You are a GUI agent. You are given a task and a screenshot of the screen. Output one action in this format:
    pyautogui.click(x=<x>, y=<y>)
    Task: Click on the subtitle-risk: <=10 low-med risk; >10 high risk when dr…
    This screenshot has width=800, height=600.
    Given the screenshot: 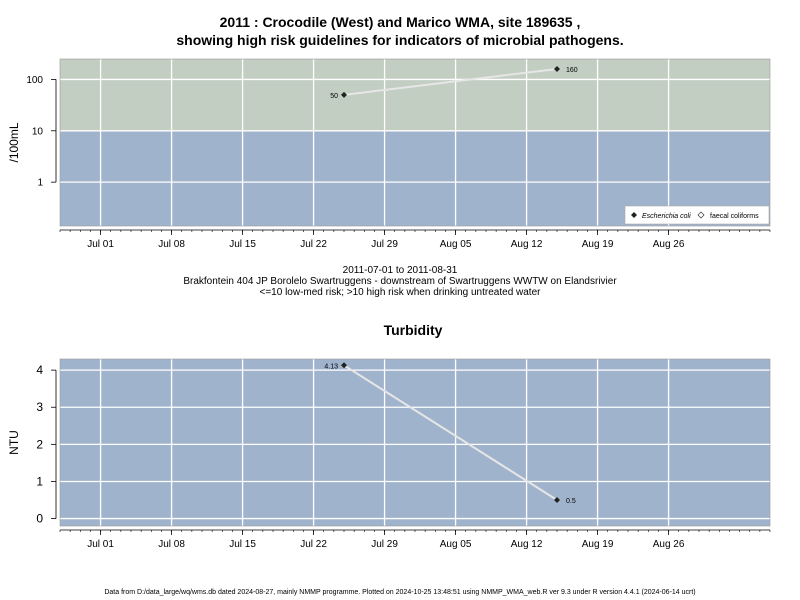 What is the action you would take?
    pyautogui.click(x=400, y=292)
    